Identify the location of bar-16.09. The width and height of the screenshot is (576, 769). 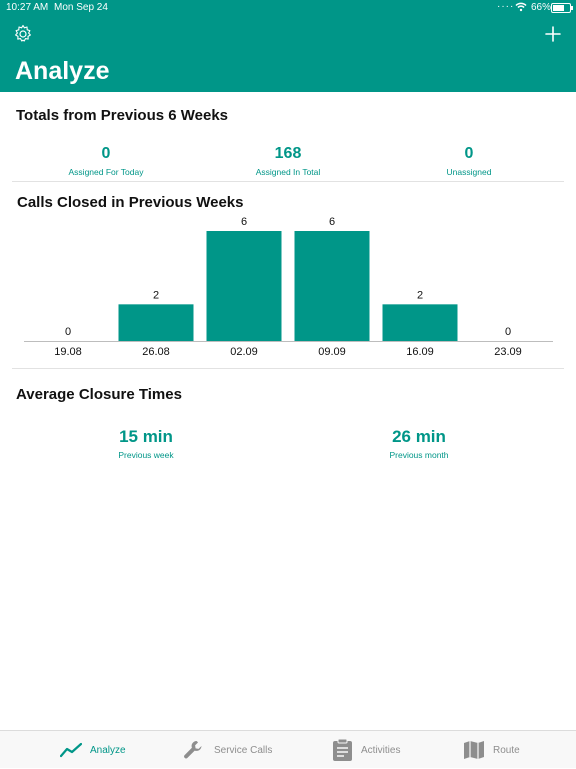
(420, 322).